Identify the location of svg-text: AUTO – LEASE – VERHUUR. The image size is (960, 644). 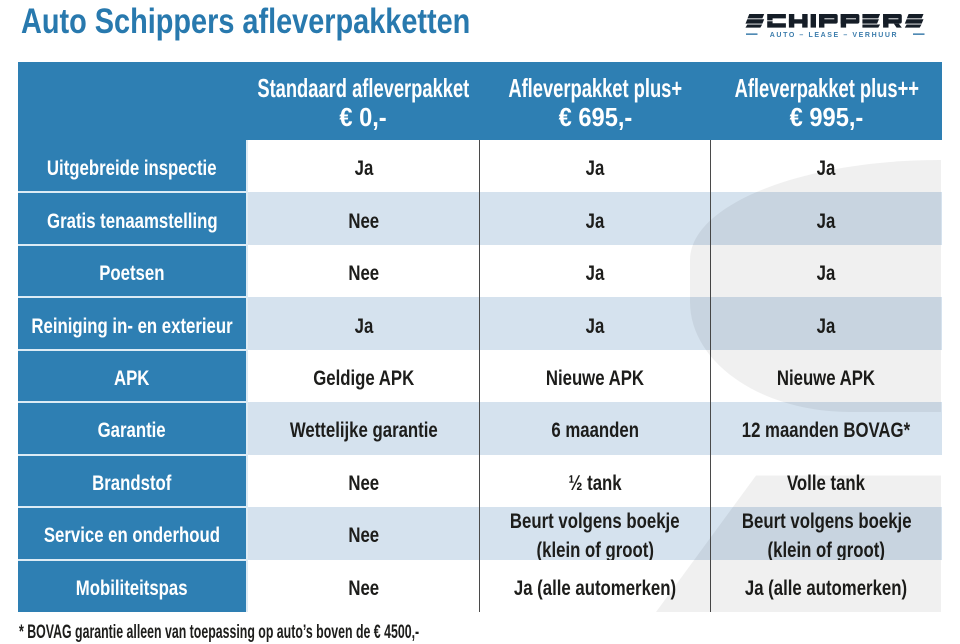
(834, 35).